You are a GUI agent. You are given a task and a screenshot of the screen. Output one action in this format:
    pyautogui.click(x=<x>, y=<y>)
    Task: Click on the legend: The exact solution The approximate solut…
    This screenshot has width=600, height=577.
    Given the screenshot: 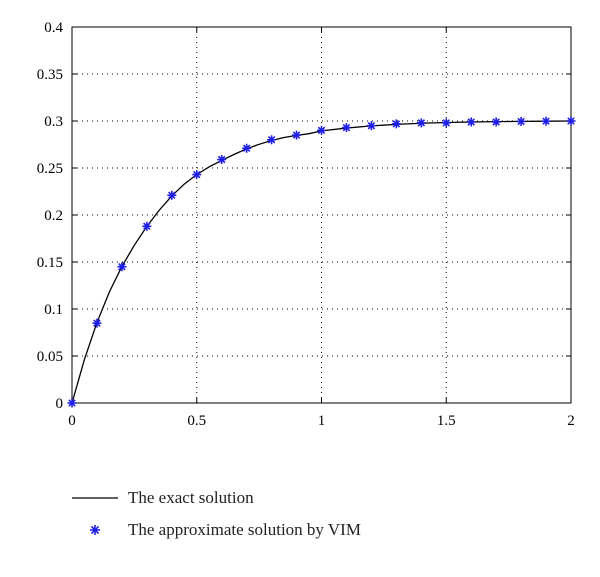 What is the action you would take?
    pyautogui.click(x=215, y=514)
    